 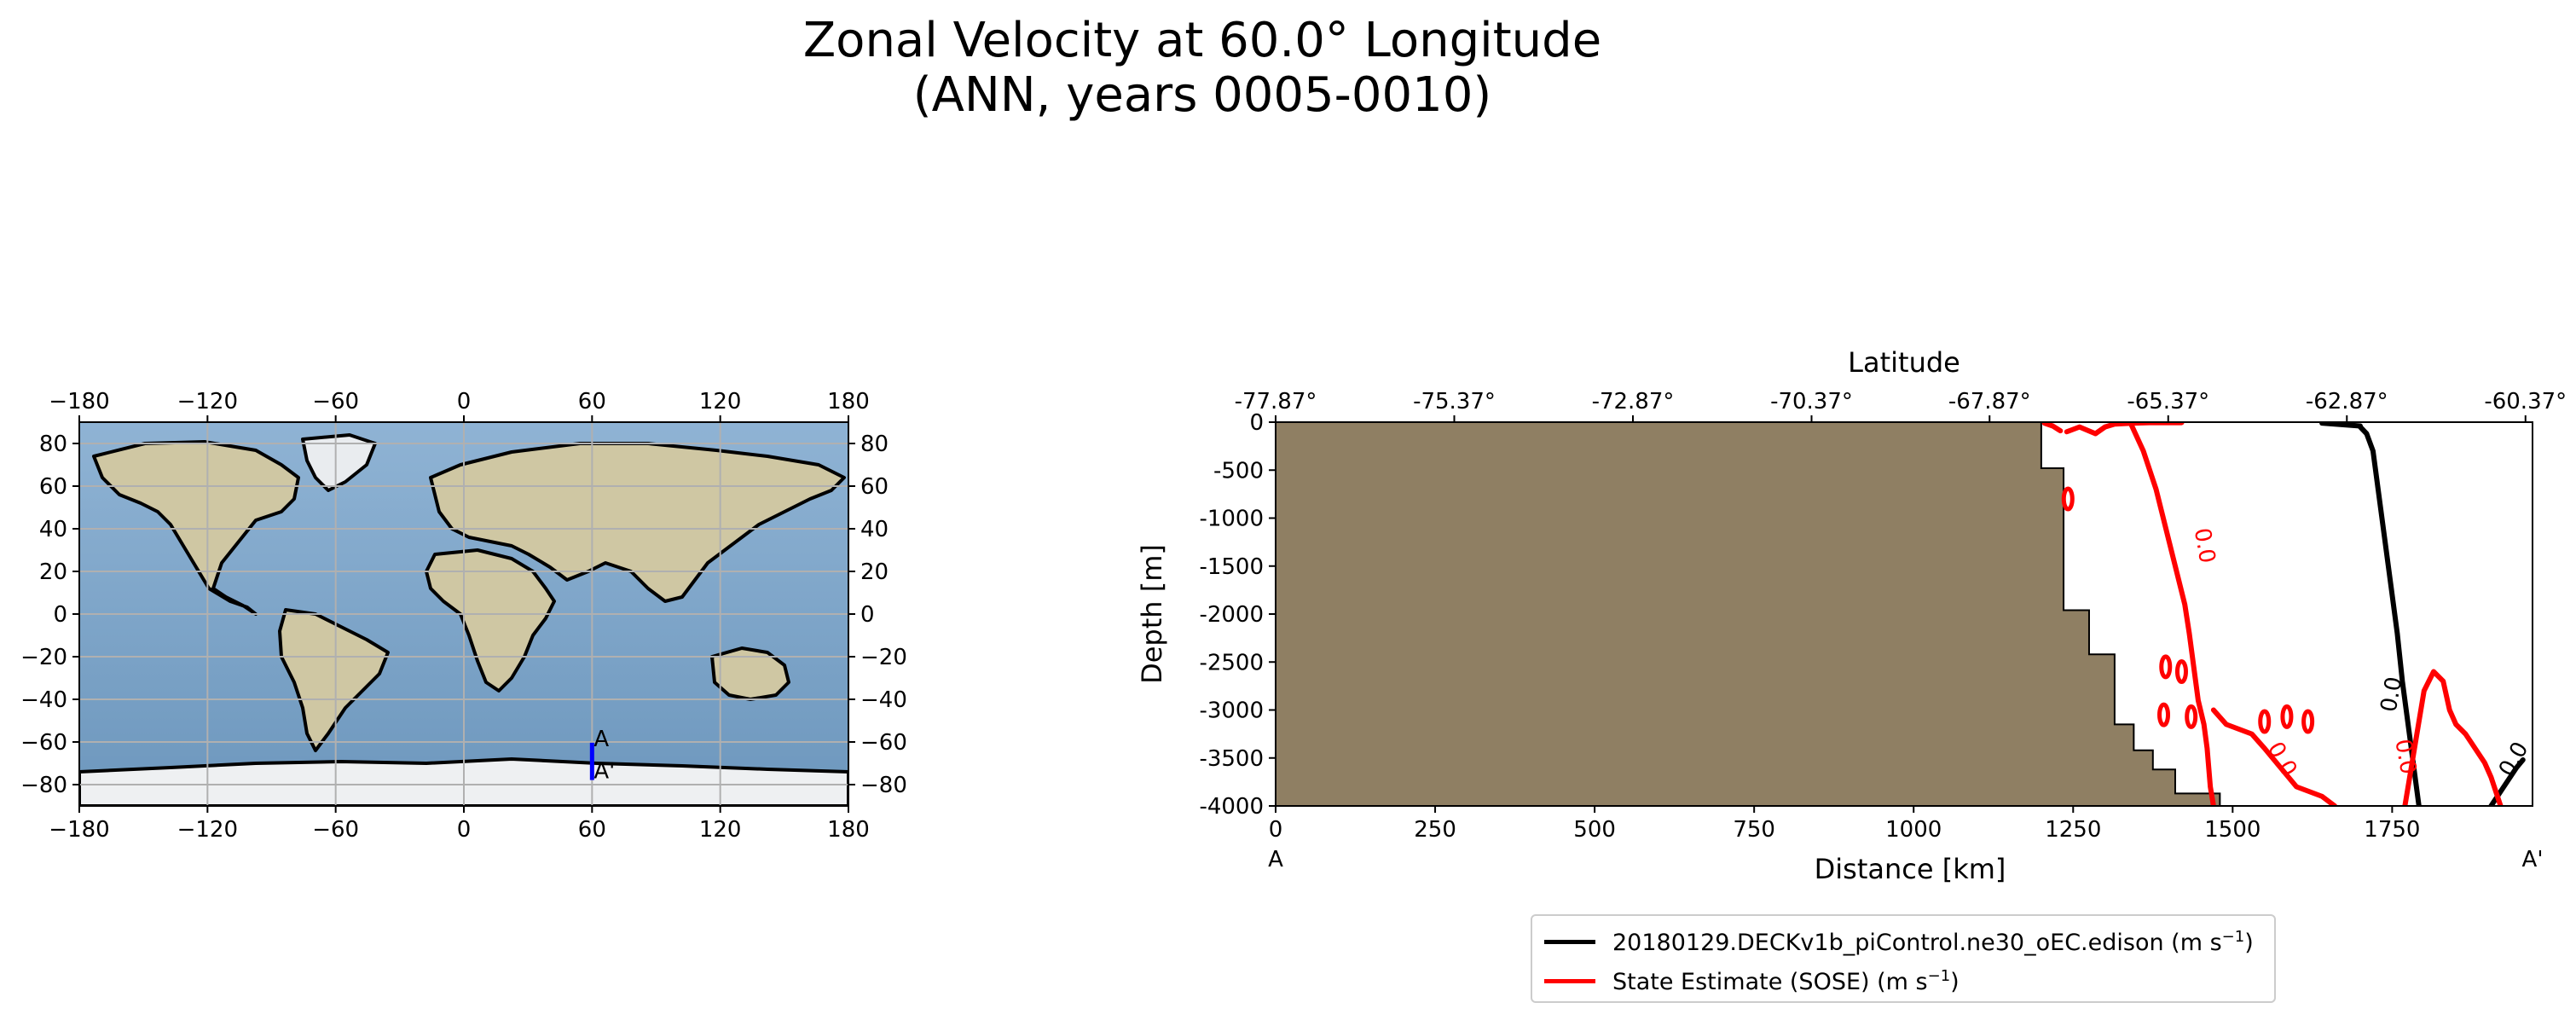 What do you see at coordinates (874, 529) in the screenshot?
I see `map-ytick-right-label: 40` at bounding box center [874, 529].